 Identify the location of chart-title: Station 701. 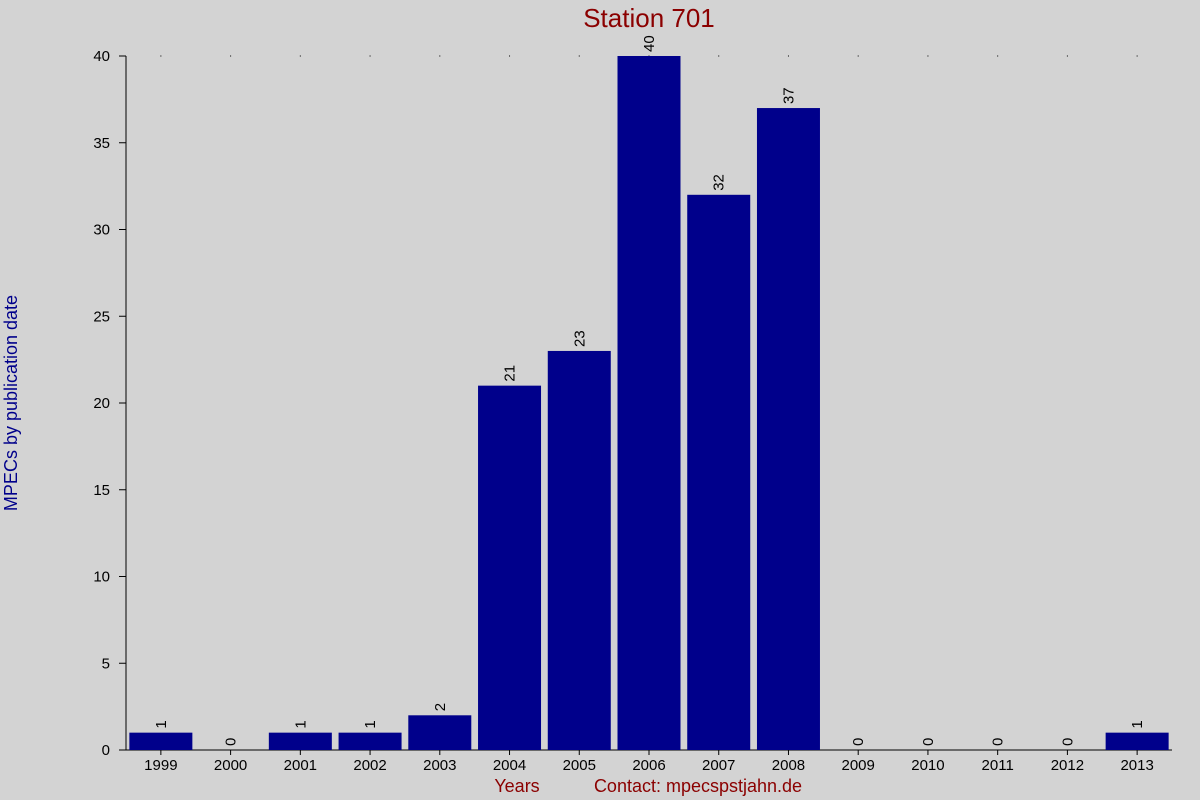
(649, 18).